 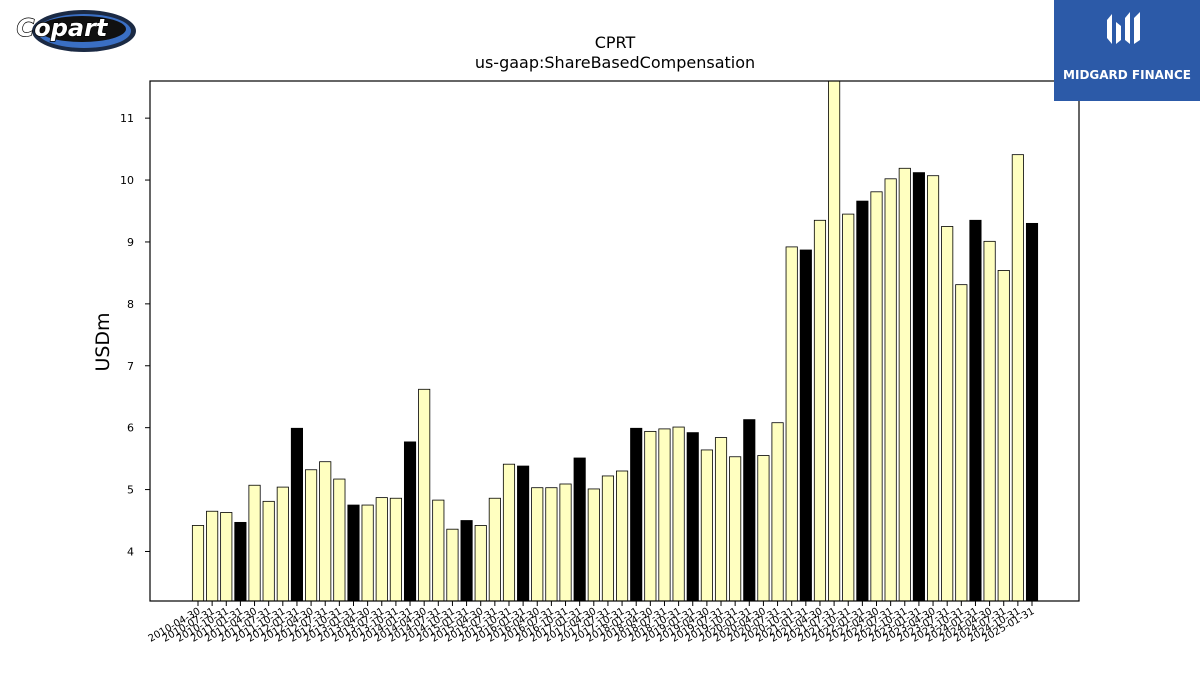 I want to click on midgard-finance-text: MIDGARD FINANCE, so click(x=1127, y=75).